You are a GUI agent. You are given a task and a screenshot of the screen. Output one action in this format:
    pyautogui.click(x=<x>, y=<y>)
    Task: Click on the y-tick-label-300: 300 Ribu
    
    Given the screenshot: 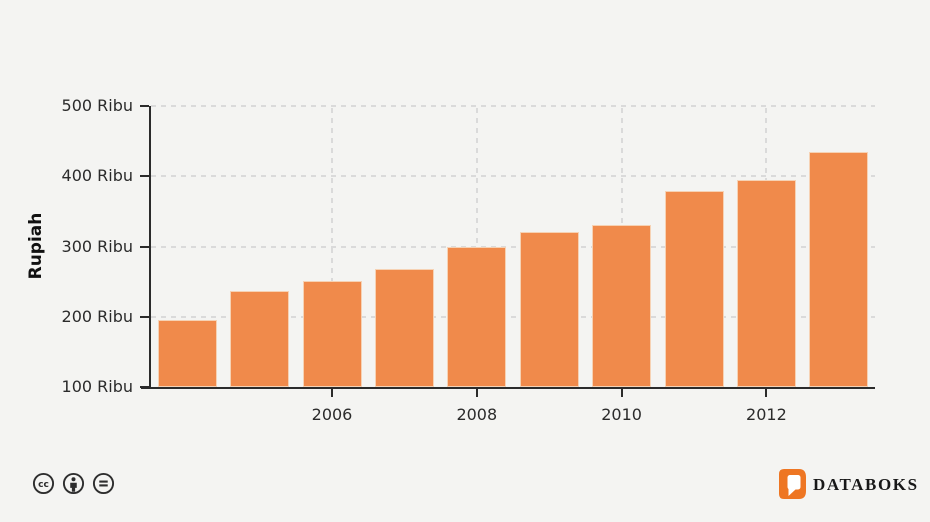 What is the action you would take?
    pyautogui.click(x=97, y=246)
    